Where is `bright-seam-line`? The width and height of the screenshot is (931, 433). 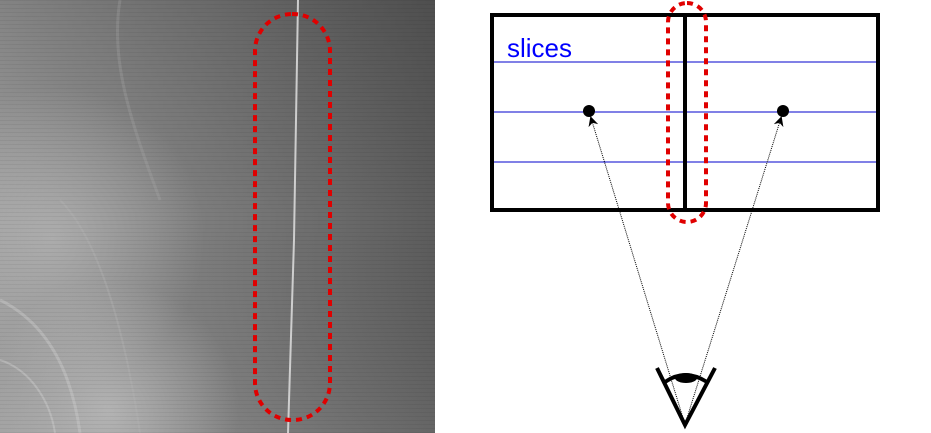
bright-seam-line is located at coordinates (293, 216).